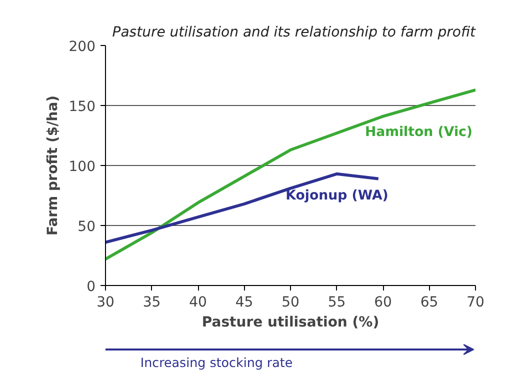 The image size is (520, 370). What do you see at coordinates (87, 227) in the screenshot?
I see `y-tick-label: 50` at bounding box center [87, 227].